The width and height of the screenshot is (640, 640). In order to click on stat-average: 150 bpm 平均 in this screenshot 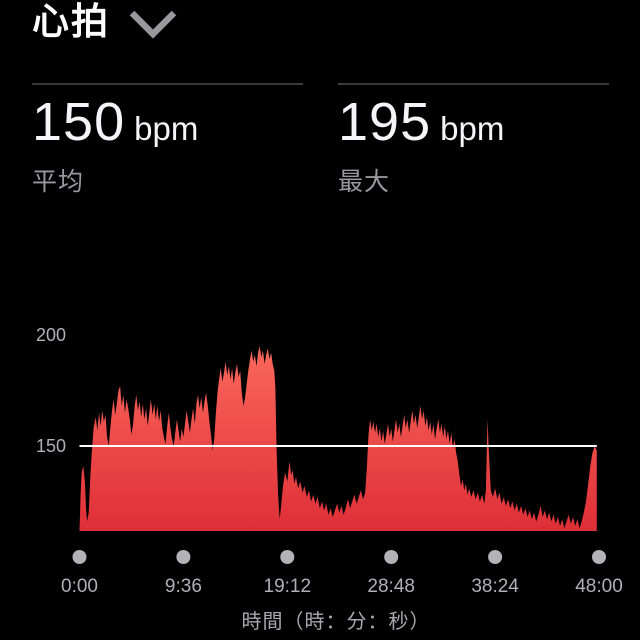, I will do `click(167, 140)`.